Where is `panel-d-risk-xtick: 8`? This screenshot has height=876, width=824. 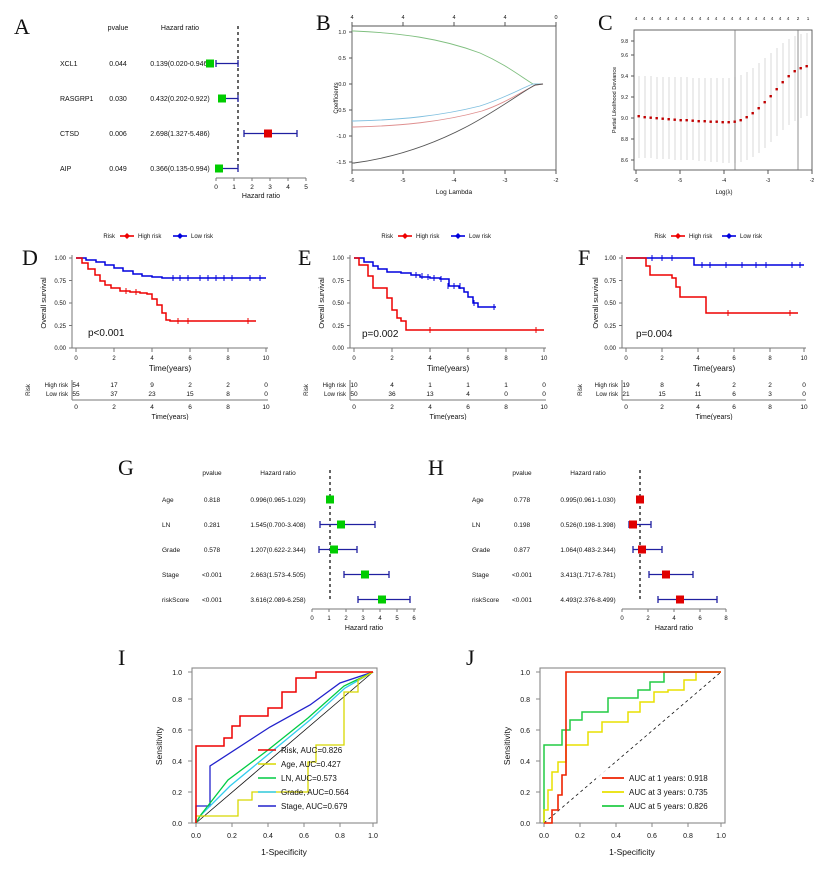 panel-d-risk-xtick: 8 is located at coordinates (228, 407).